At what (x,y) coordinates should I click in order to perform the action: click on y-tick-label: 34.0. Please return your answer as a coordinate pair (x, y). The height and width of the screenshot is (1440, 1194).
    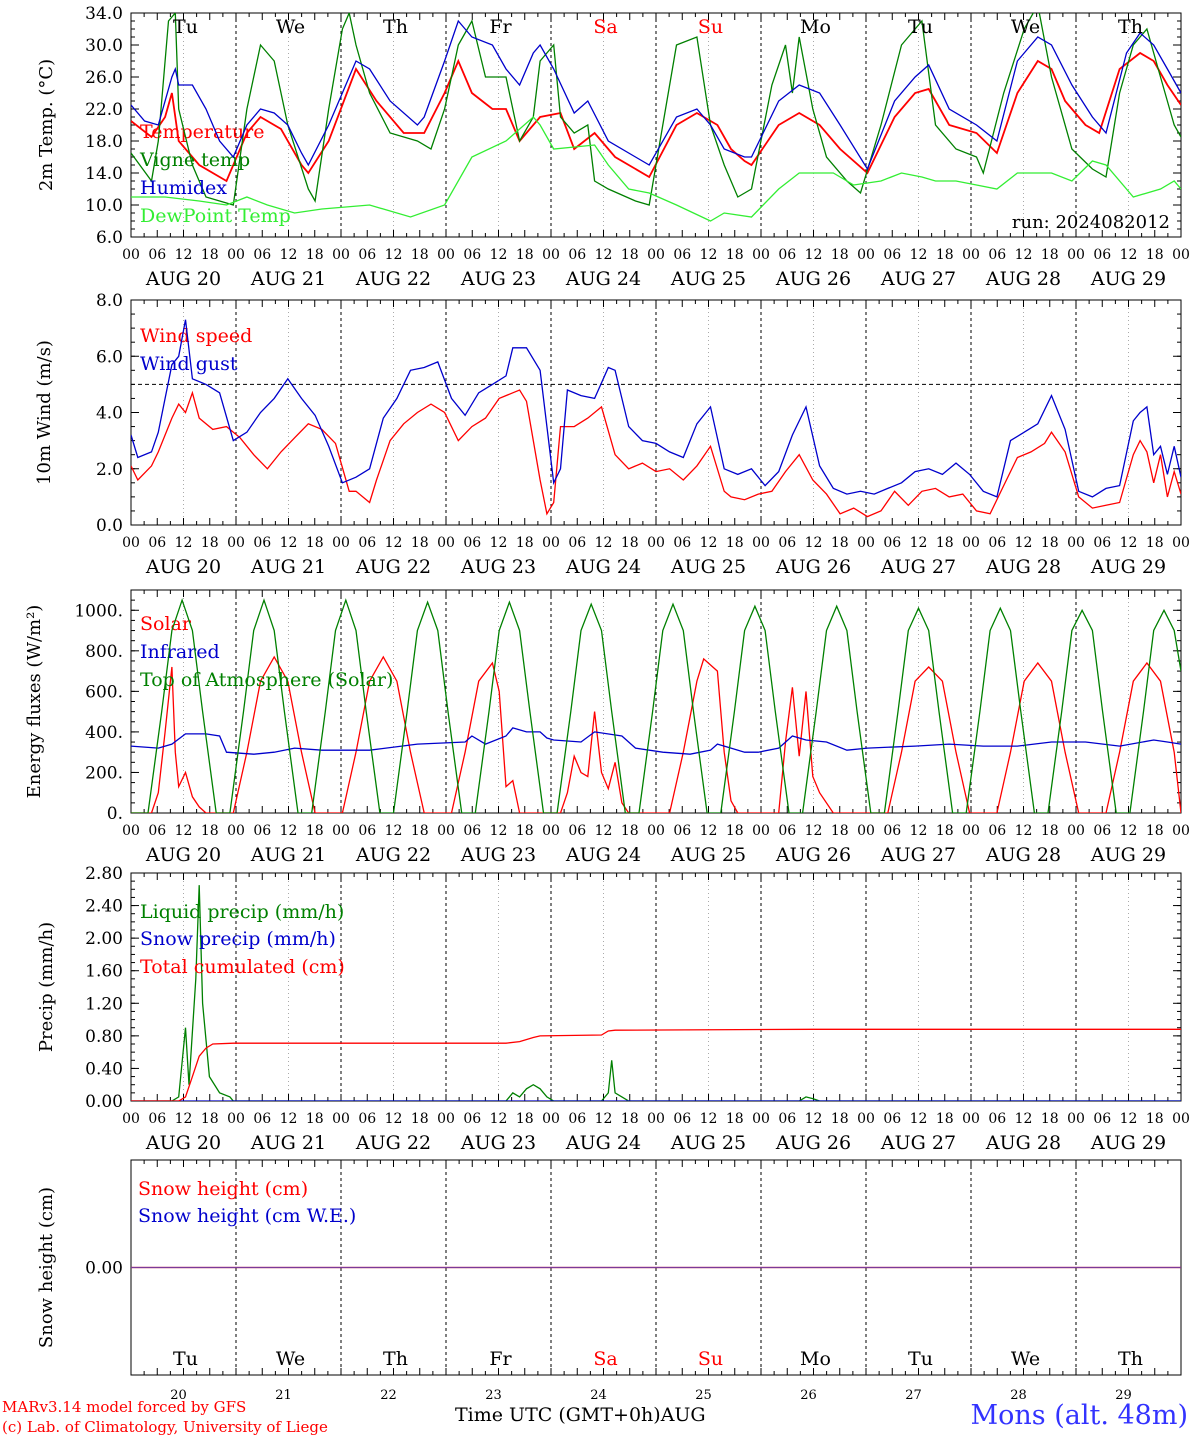
    Looking at the image, I should click on (104, 14).